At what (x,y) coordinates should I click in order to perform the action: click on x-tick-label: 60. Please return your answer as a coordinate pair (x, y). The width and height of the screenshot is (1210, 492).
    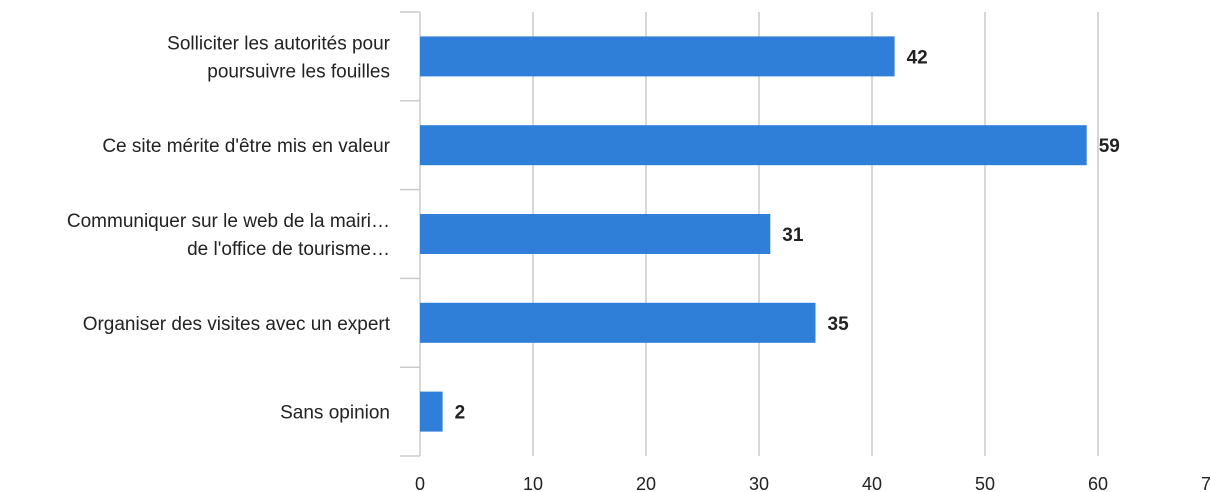
    Looking at the image, I should click on (1098, 483).